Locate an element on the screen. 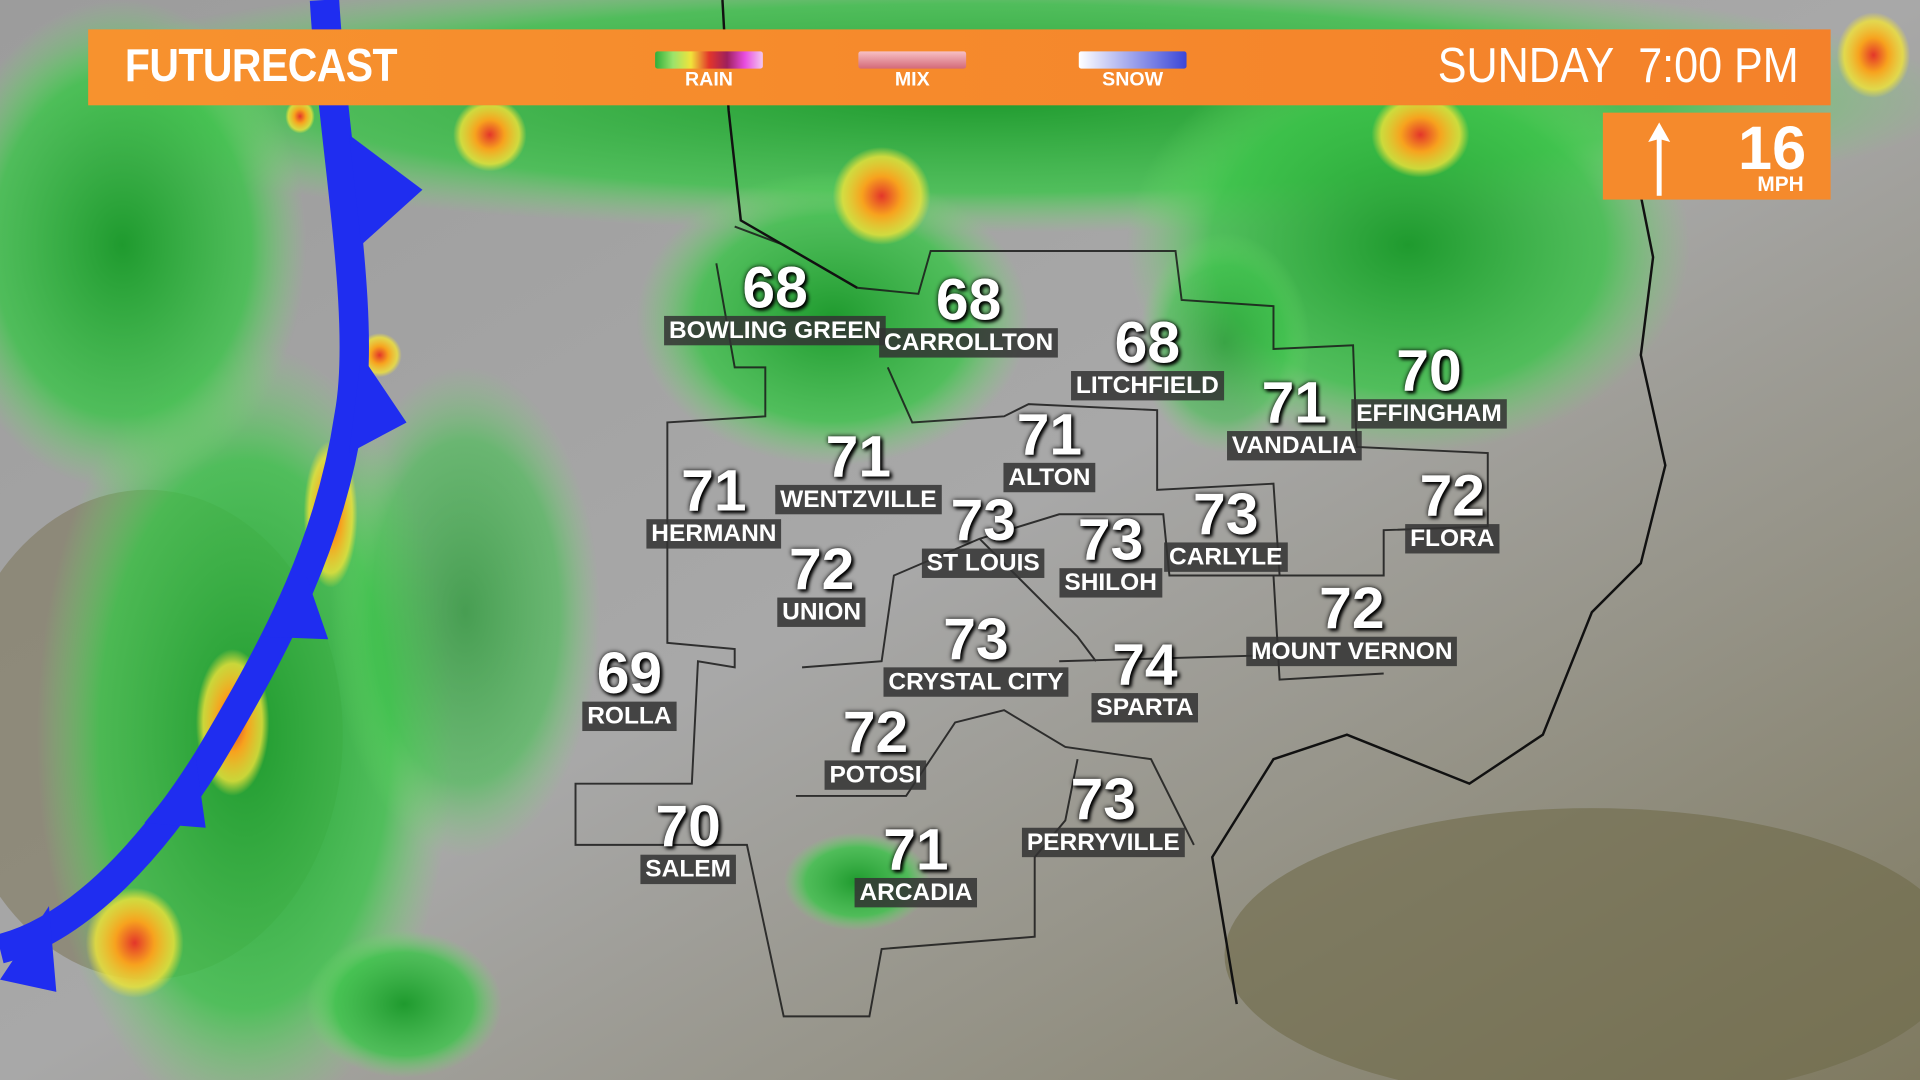 This screenshot has height=1080, width=1920. futurecast-banner: FUTURECAST RAIN MIX SNOW SUNDAY 7:00 PM is located at coordinates (959, 67).